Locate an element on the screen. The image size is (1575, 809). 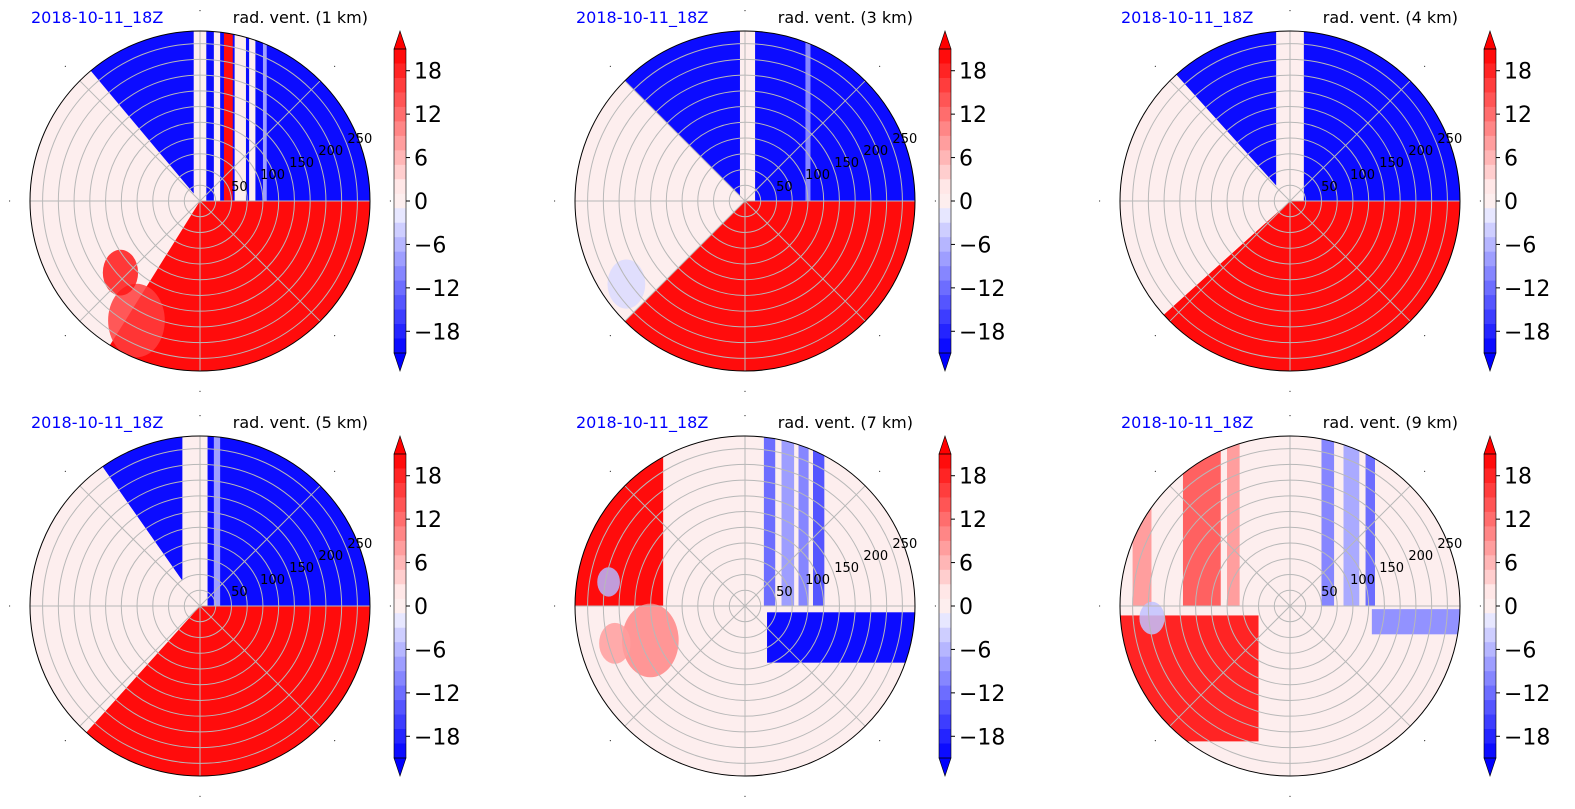
panel-title: rad. vent. (1 km) is located at coordinates (300, 17).